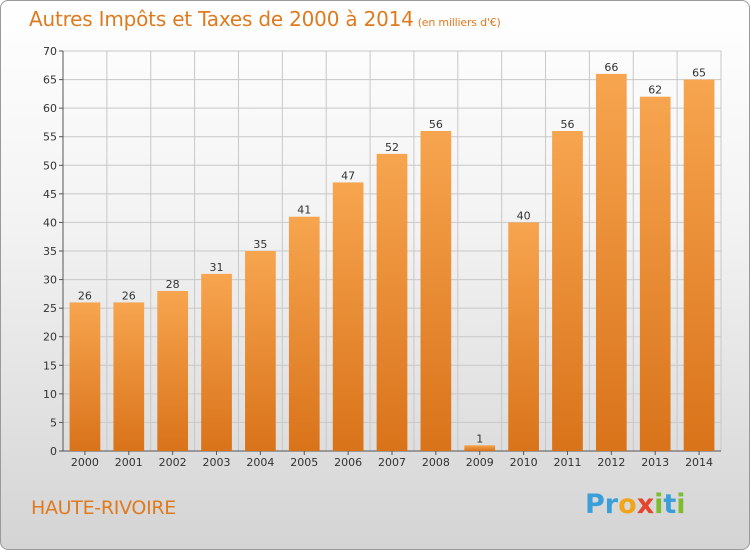  What do you see at coordinates (655, 90) in the screenshot?
I see `bar-value-label: 62` at bounding box center [655, 90].